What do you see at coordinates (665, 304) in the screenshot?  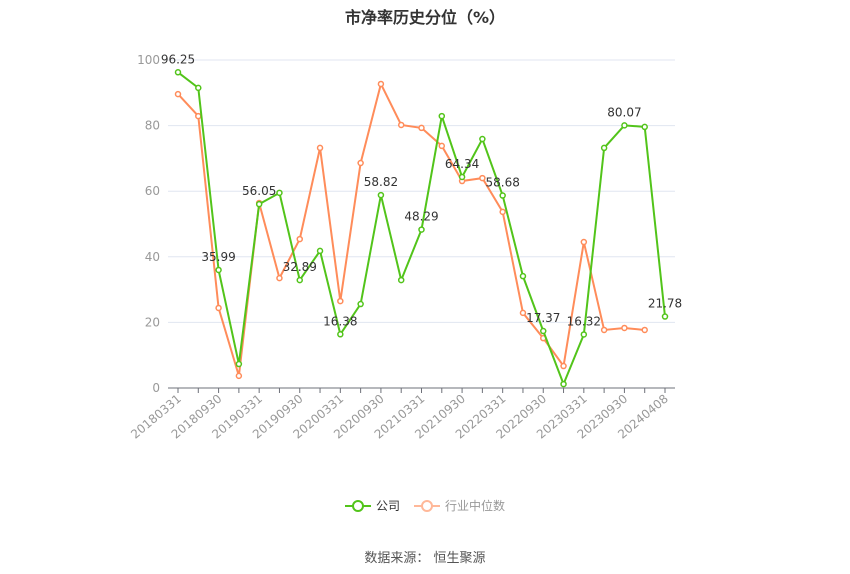 I see `data-label: 21.78` at bounding box center [665, 304].